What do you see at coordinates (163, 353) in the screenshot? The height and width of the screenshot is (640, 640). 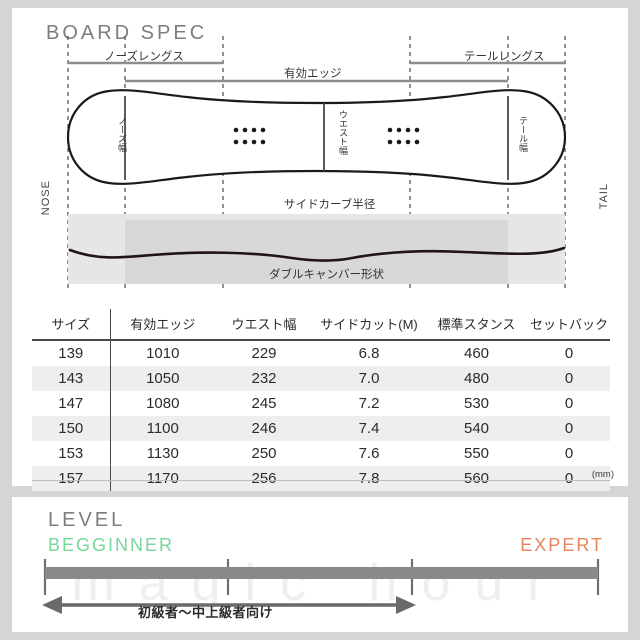 I see `cell-edge: 1010` at bounding box center [163, 353].